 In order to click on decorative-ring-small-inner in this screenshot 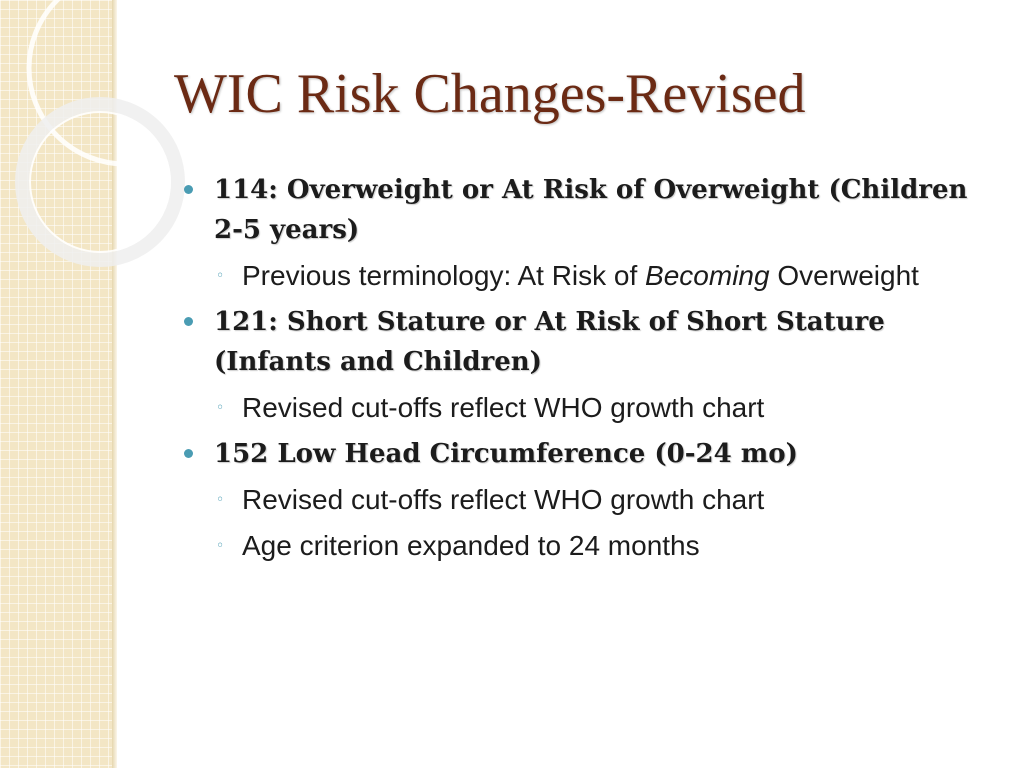, I will do `click(100, 182)`.